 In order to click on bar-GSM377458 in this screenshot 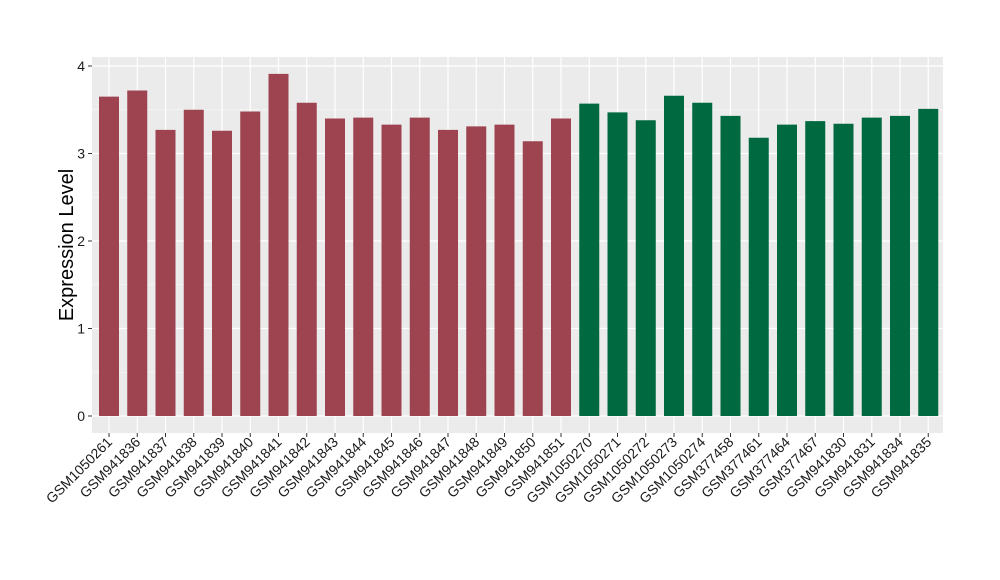, I will do `click(730, 265)`.